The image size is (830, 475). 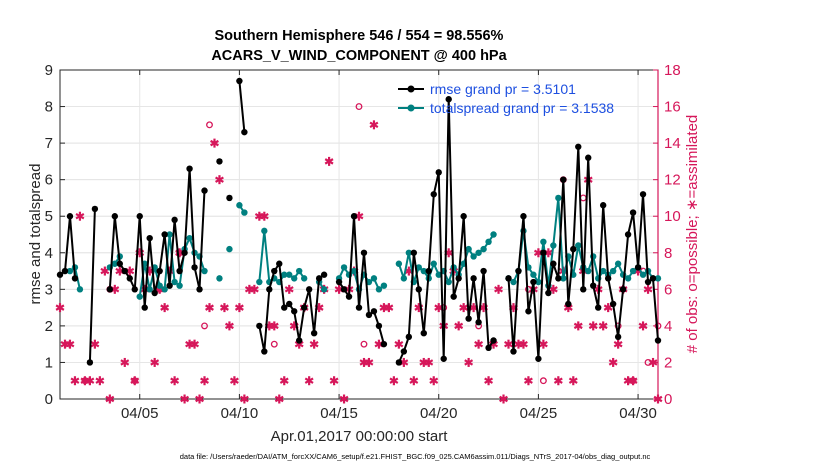 I want to click on y-right-tick-label-7: 14, so click(x=672, y=143).